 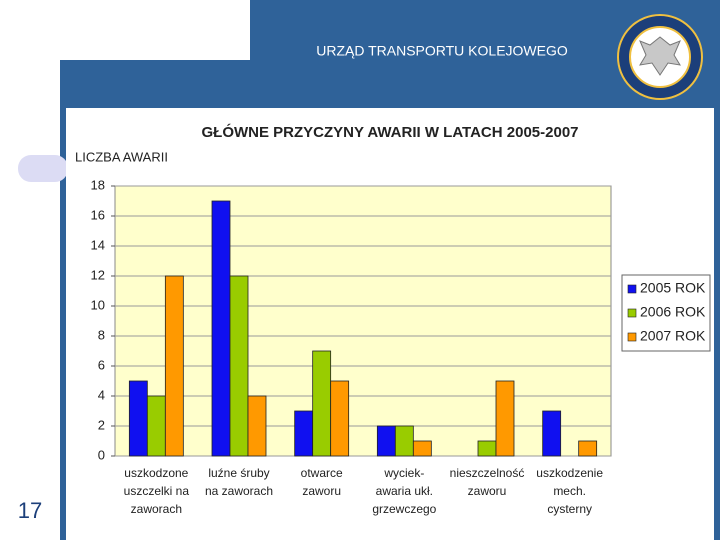 What do you see at coordinates (101, 334) in the screenshot?
I see `y-tick-label: 8` at bounding box center [101, 334].